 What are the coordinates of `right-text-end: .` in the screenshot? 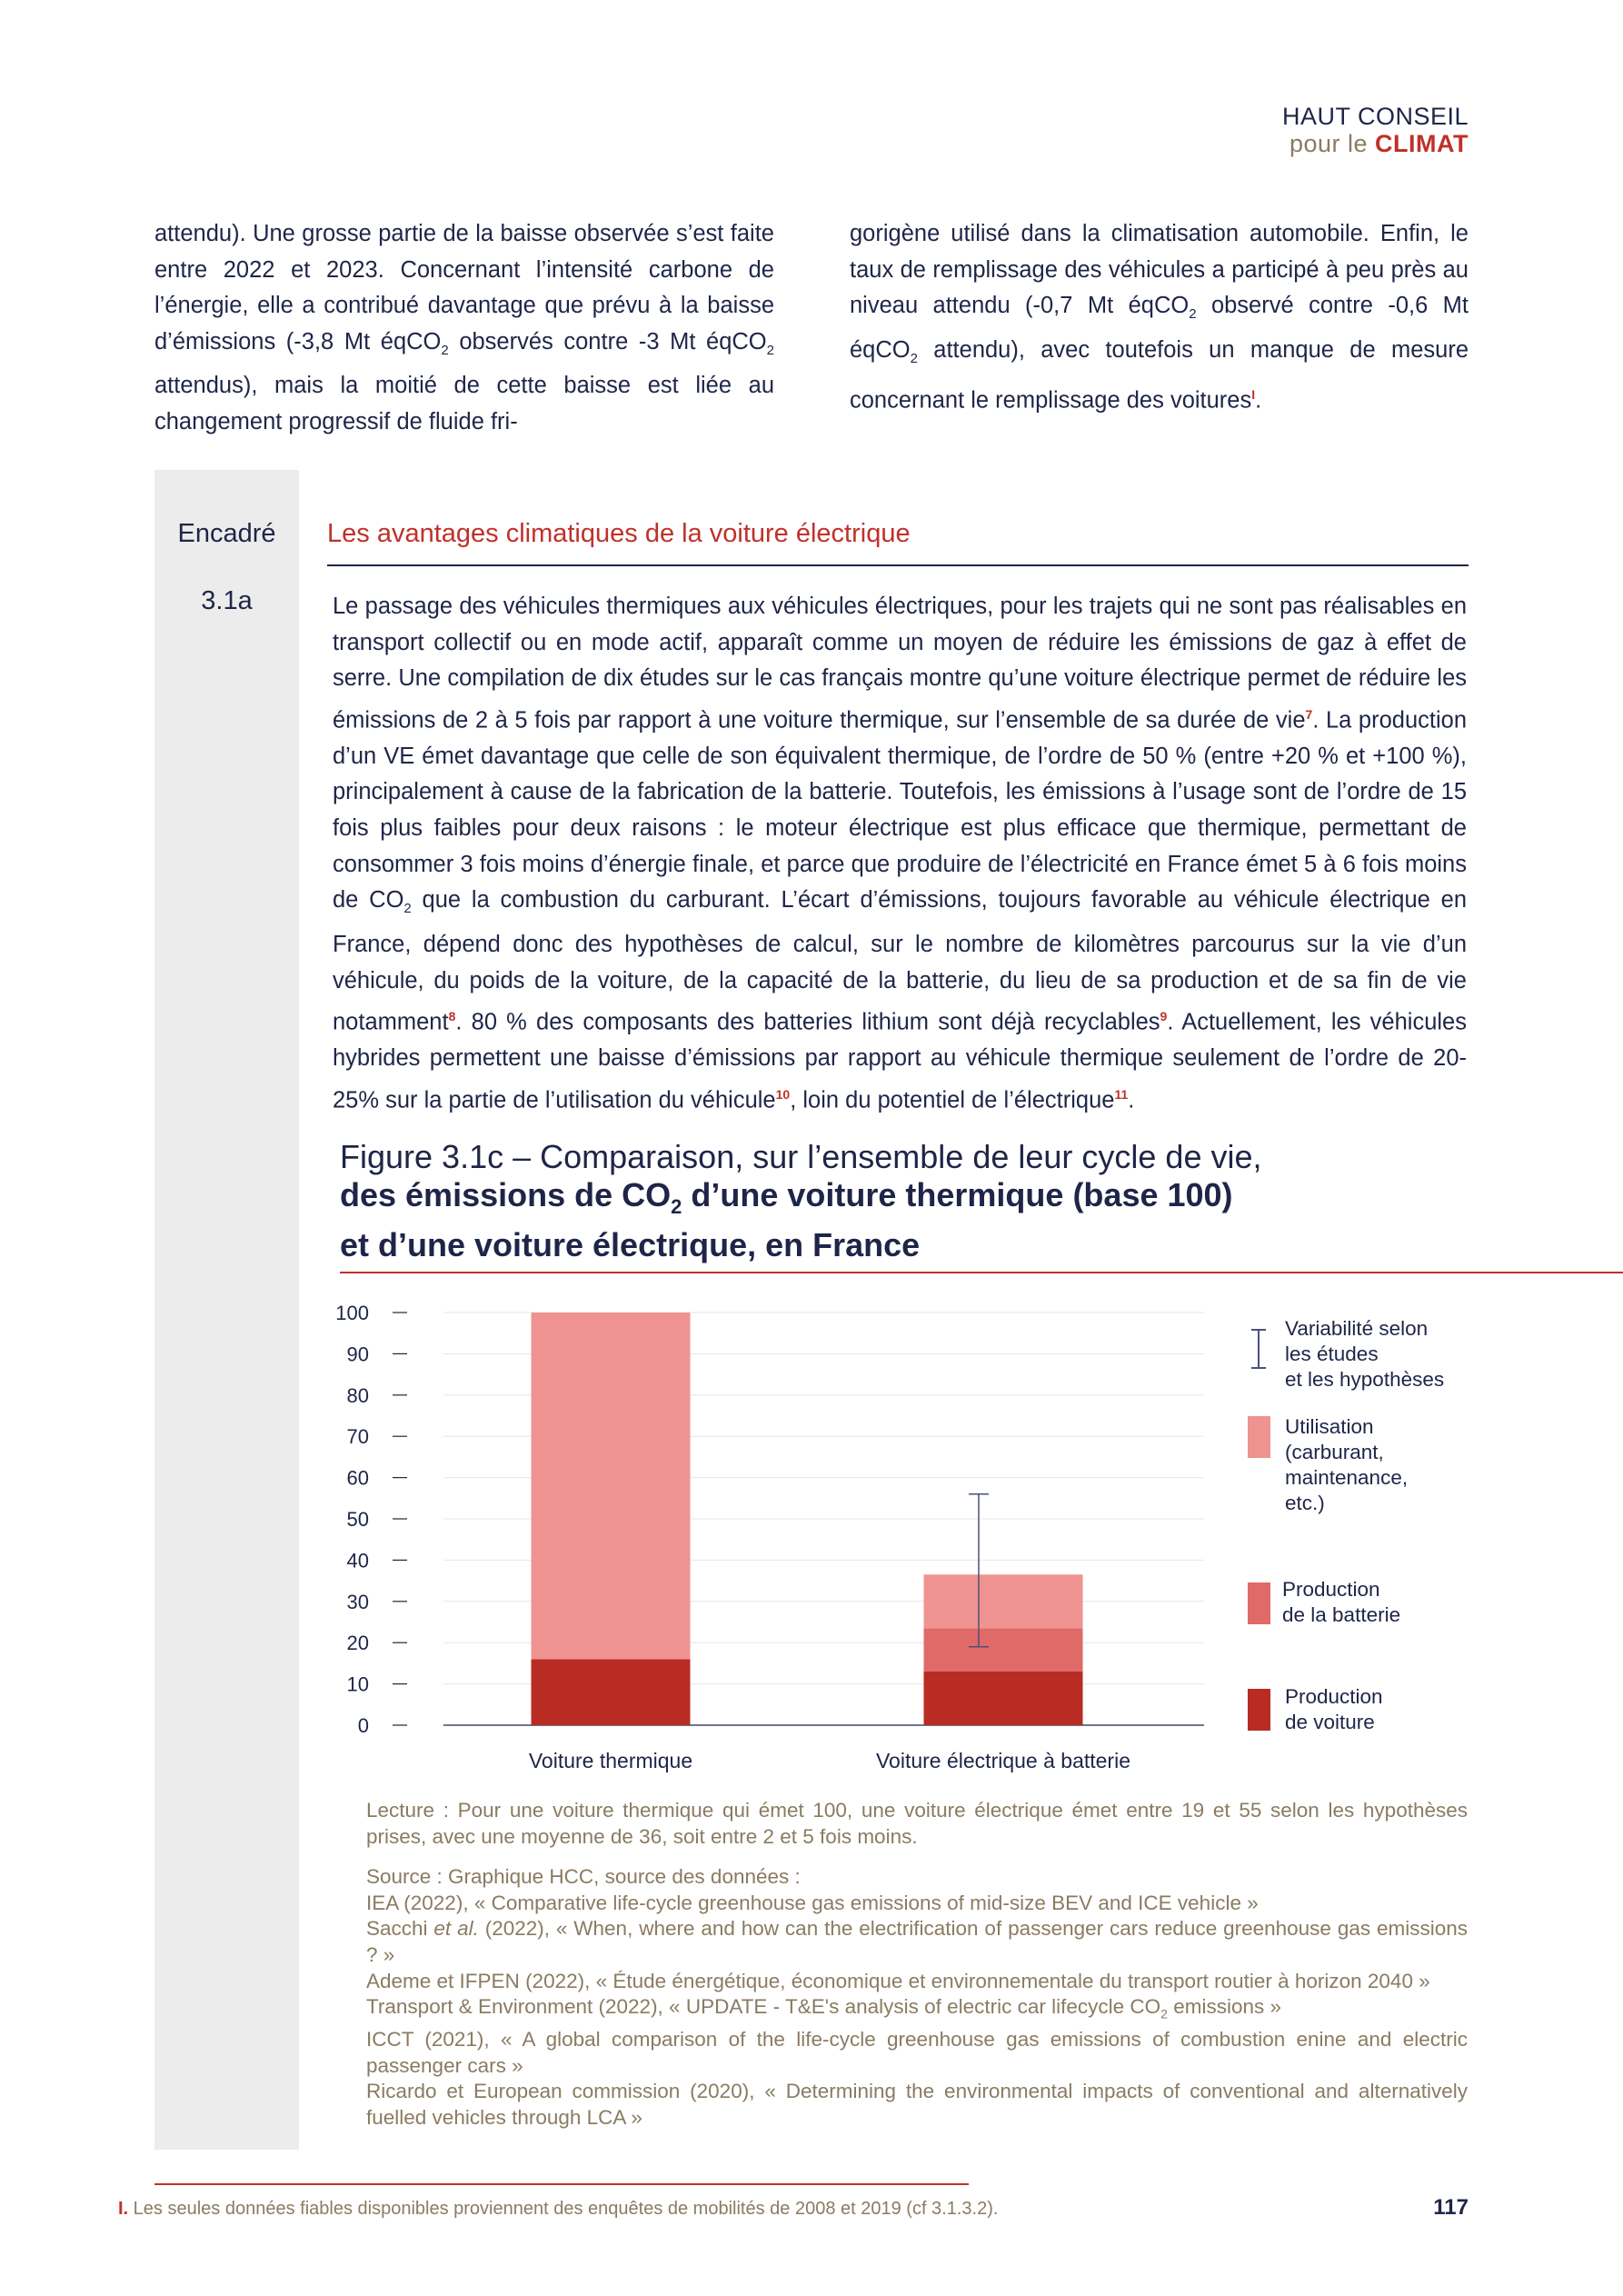 It's located at (1258, 400).